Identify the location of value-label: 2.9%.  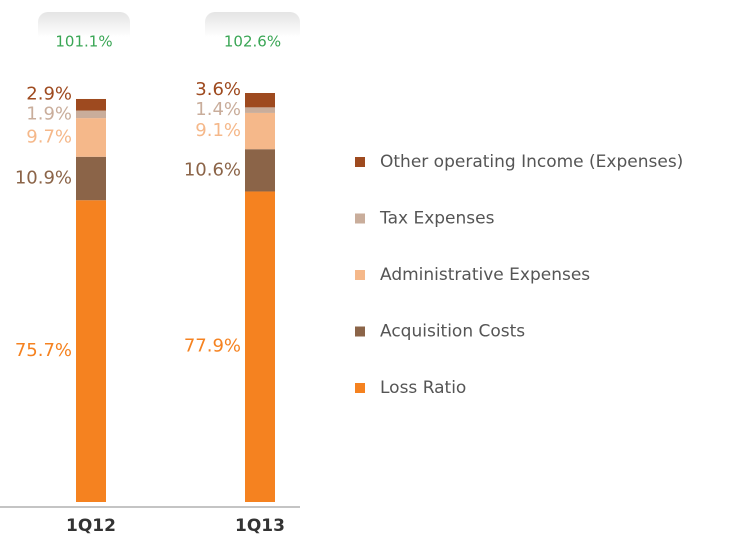
(49, 93).